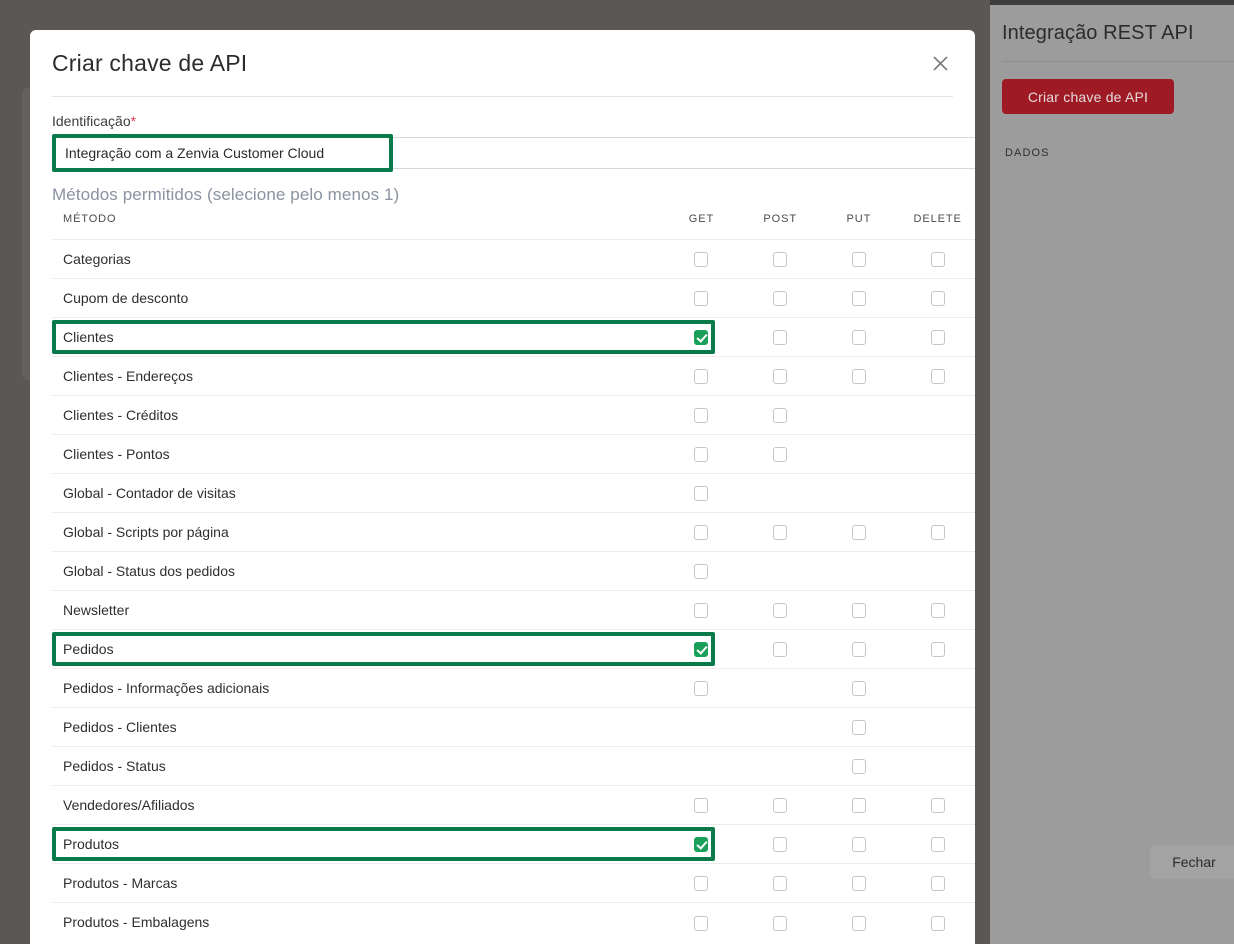 The image size is (1234, 944). What do you see at coordinates (513, 153) in the screenshot?
I see `identification-input` at bounding box center [513, 153].